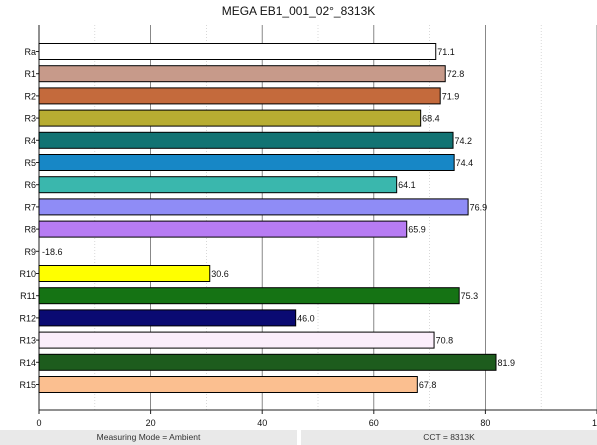  Describe the element at coordinates (218, 185) in the screenshot. I see `bar-r6` at that location.